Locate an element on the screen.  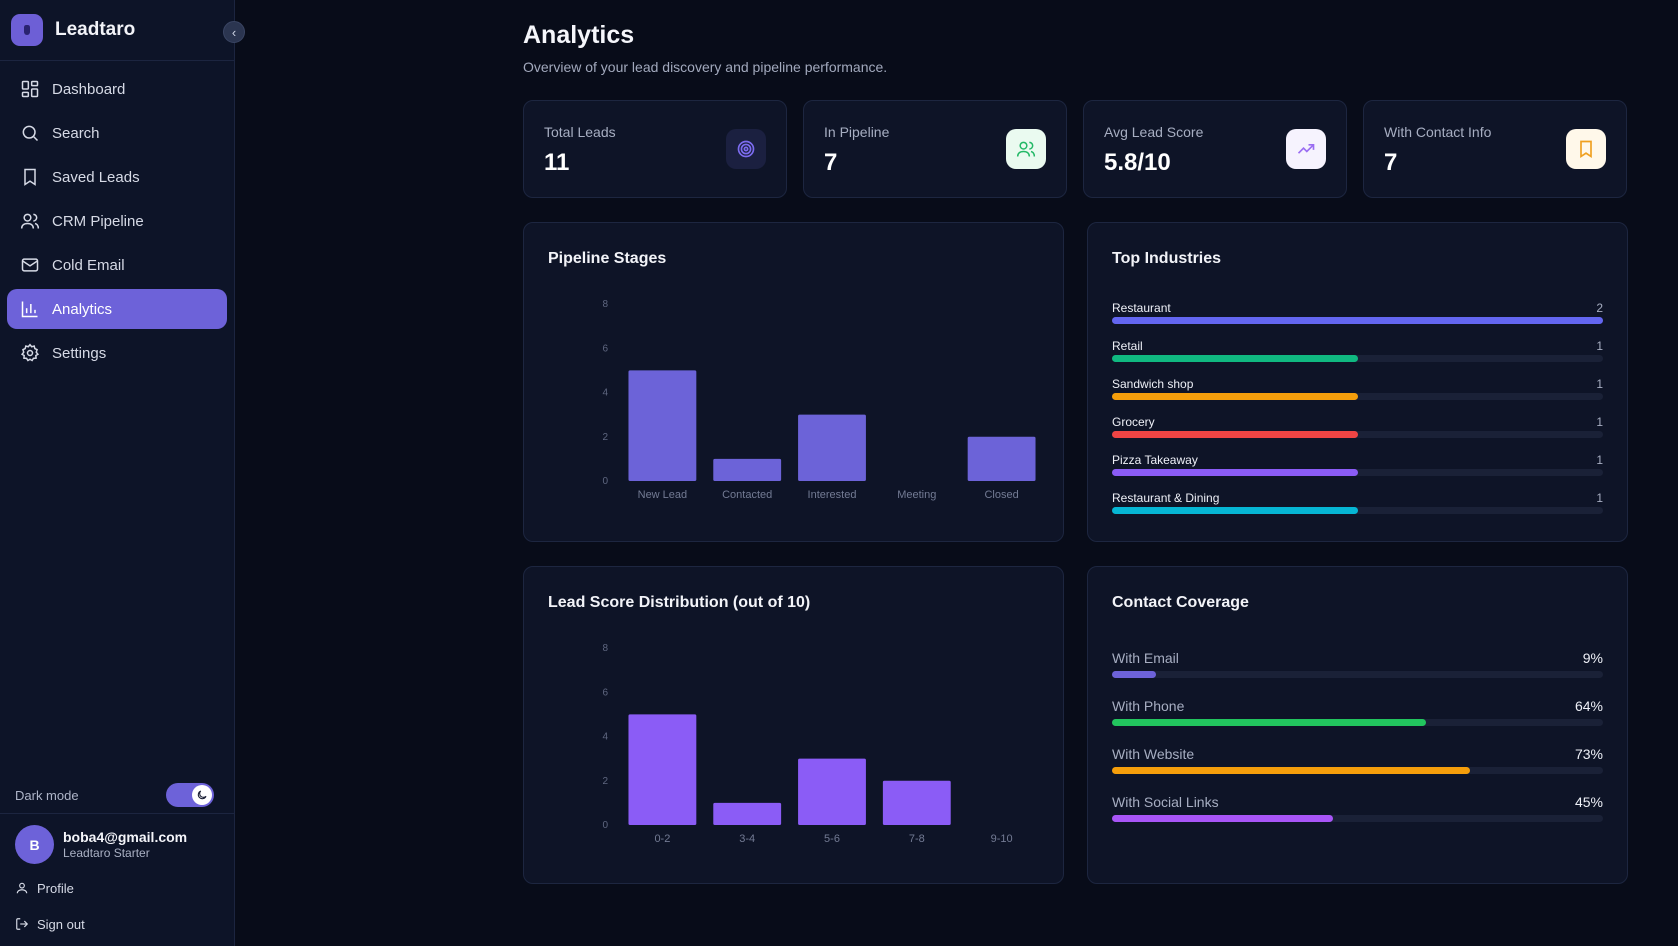
x-tick-label: Meeting is located at coordinates (916, 495).